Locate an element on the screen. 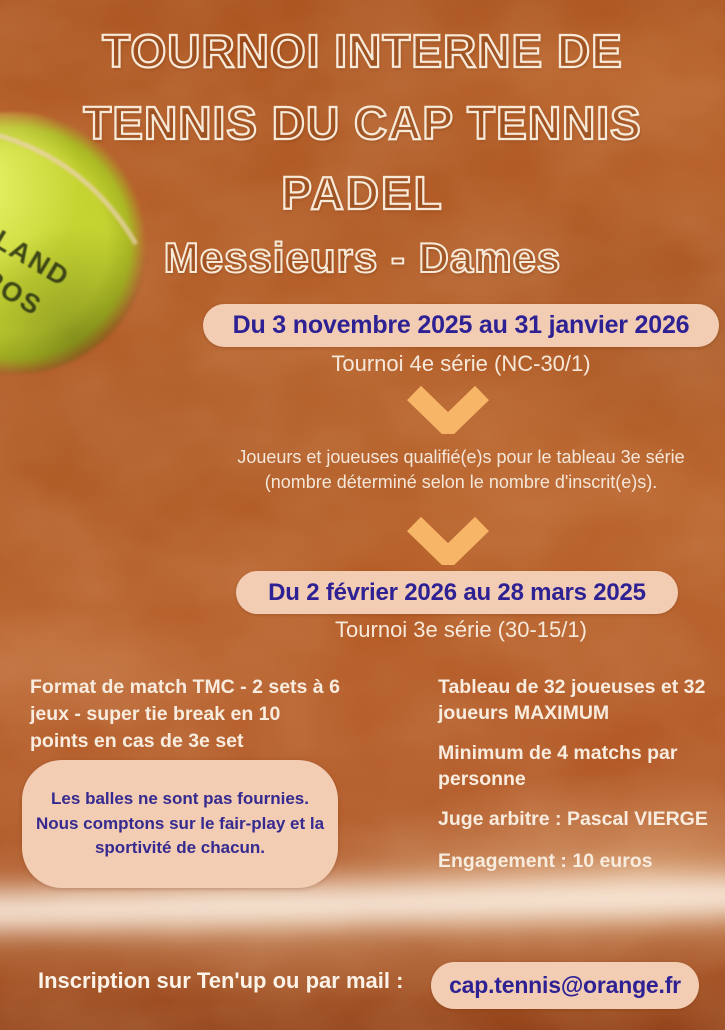 Image resolution: width=725 pixels, height=1030 pixels. balls-notice-line1: Les balles ne sont pas fournies. is located at coordinates (180, 799).